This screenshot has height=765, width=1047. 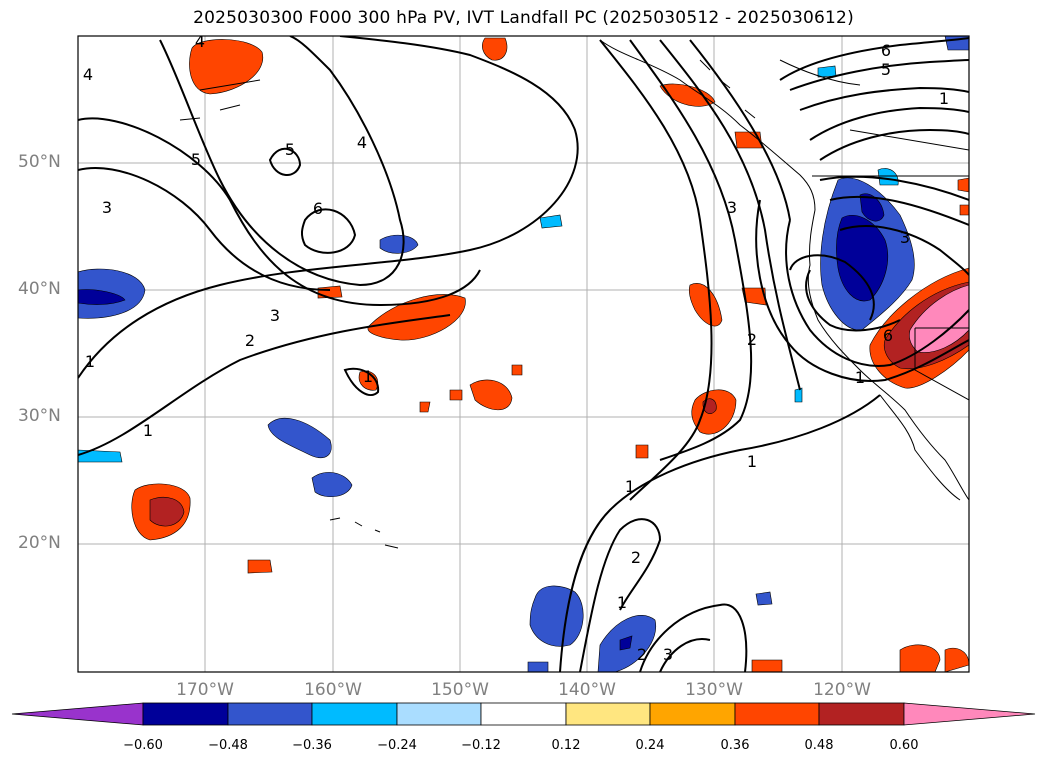 What do you see at coordinates (890, 288) in the screenshot?
I see `border-lines` at bounding box center [890, 288].